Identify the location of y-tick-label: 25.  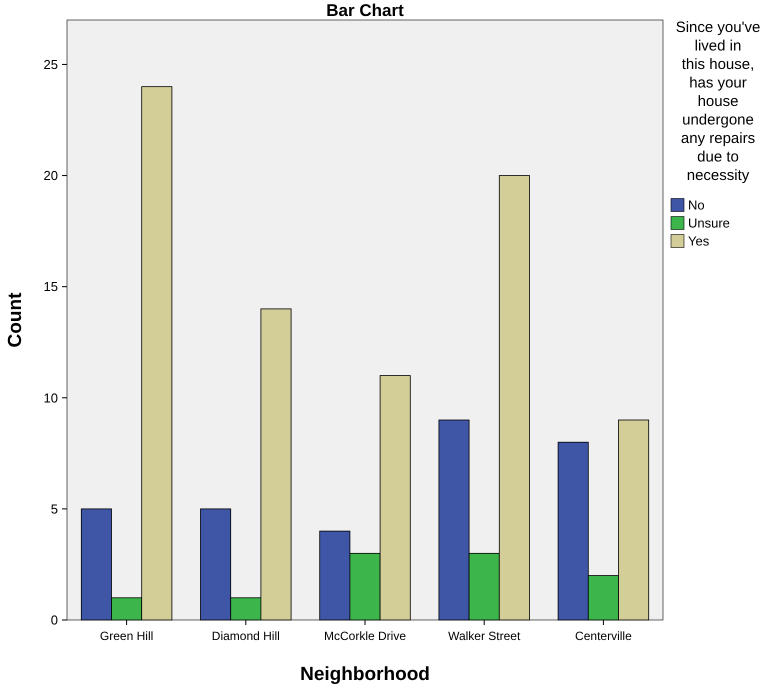
(51, 64).